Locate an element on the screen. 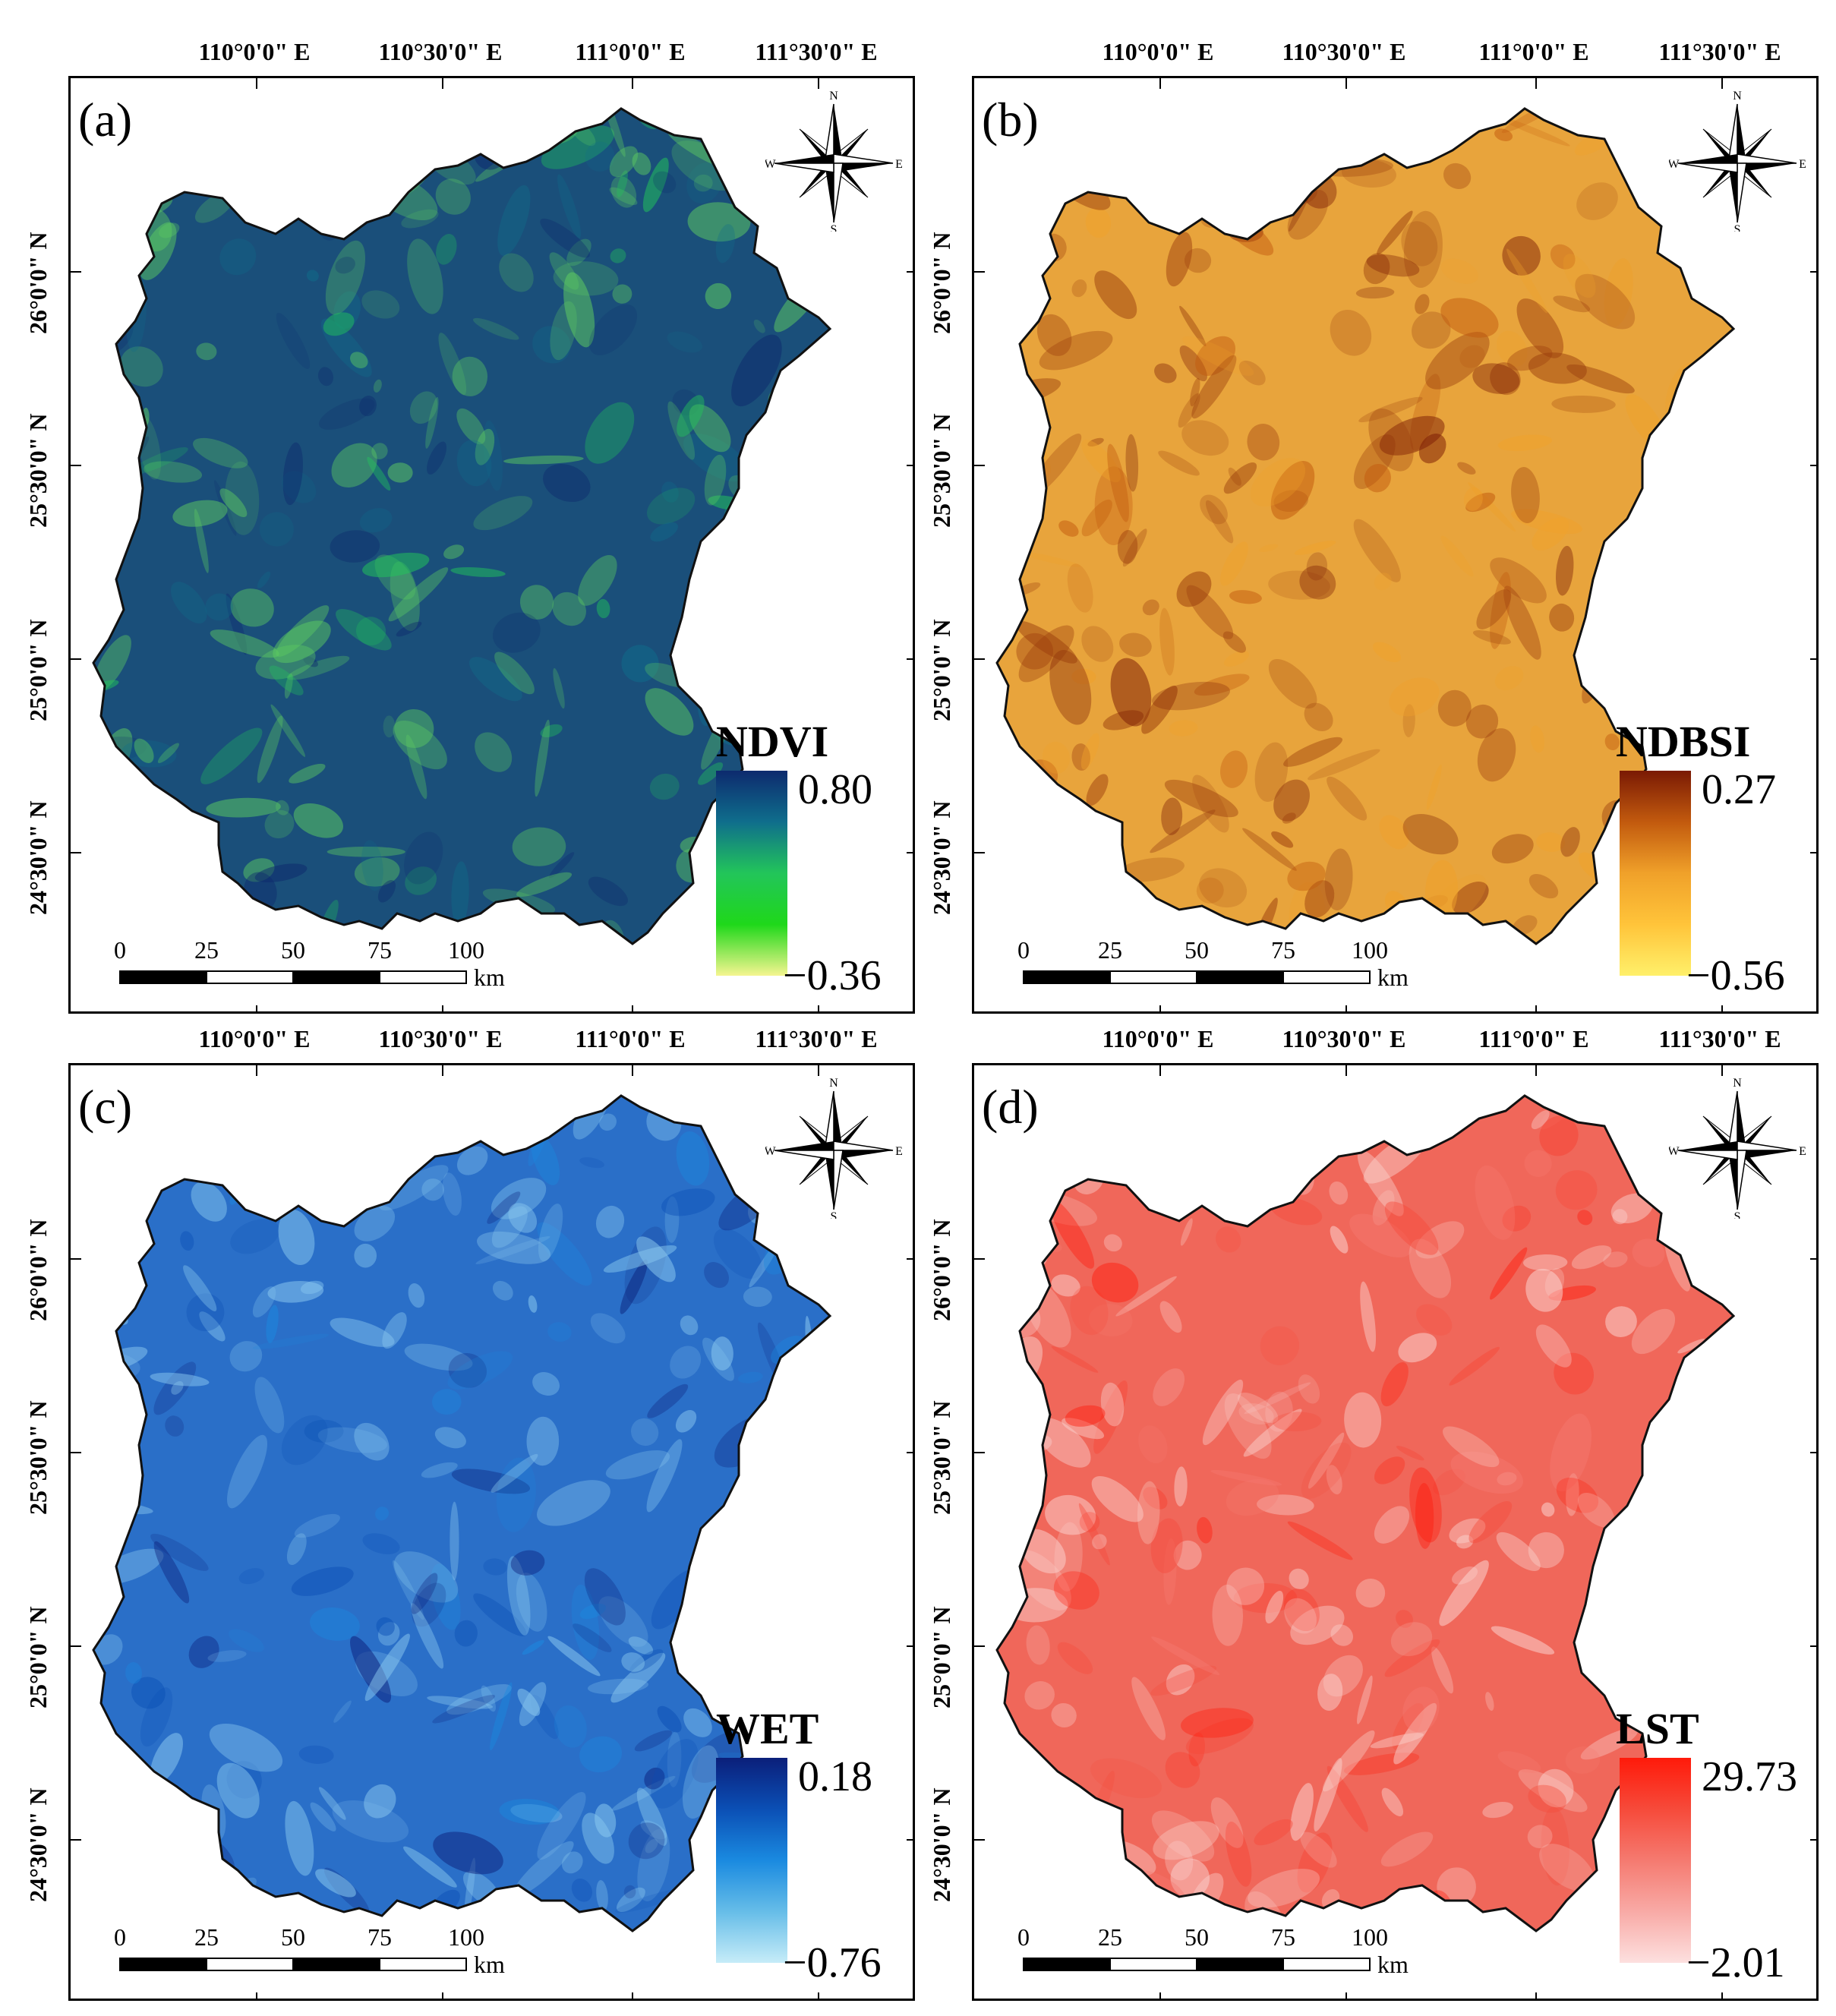 The image size is (1836, 2016). legend-min-value: −0.36 is located at coordinates (832, 976).